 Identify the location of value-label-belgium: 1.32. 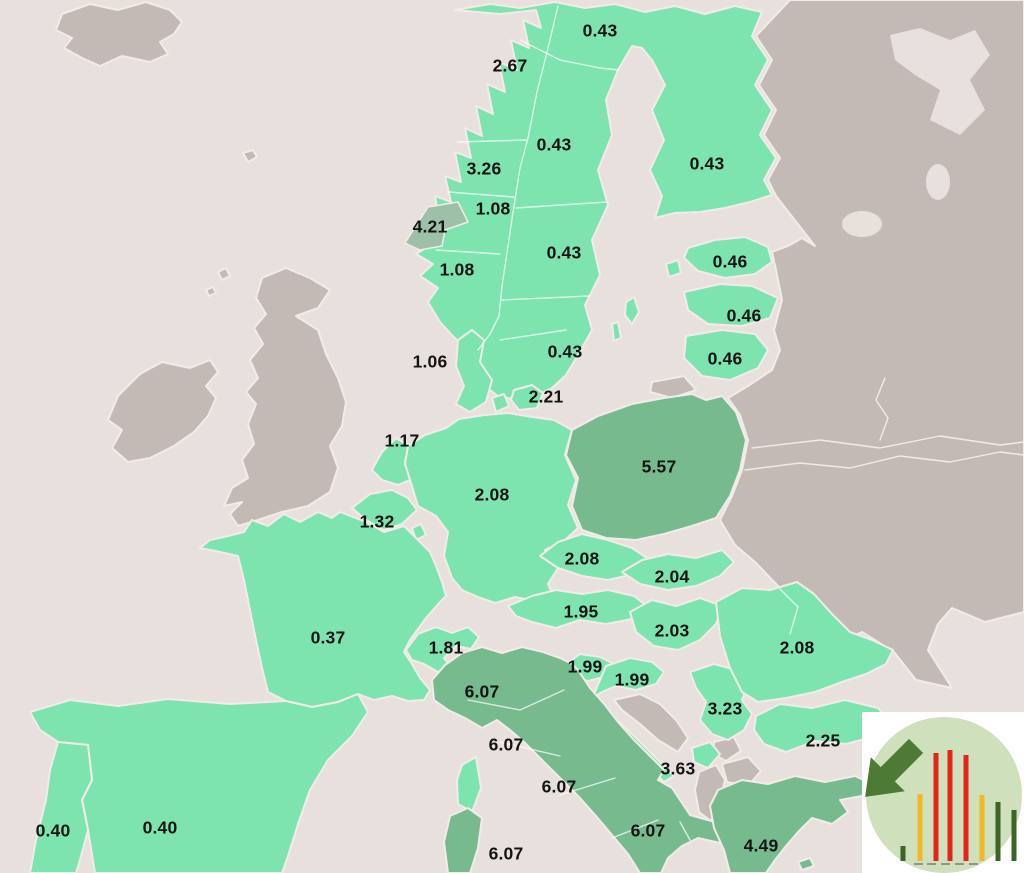
(377, 521).